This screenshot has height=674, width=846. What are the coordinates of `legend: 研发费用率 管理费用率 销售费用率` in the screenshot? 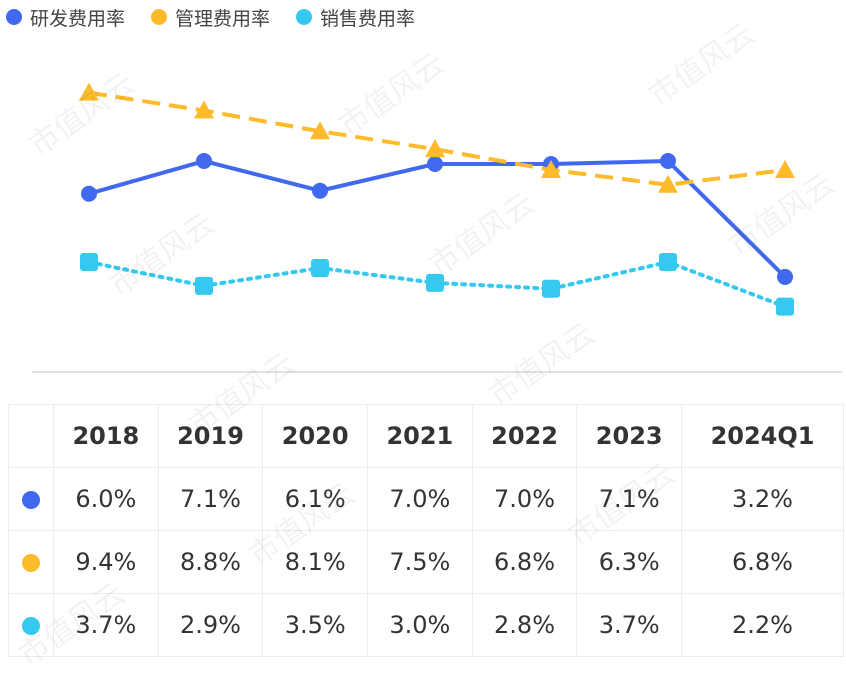 It's located at (223, 17).